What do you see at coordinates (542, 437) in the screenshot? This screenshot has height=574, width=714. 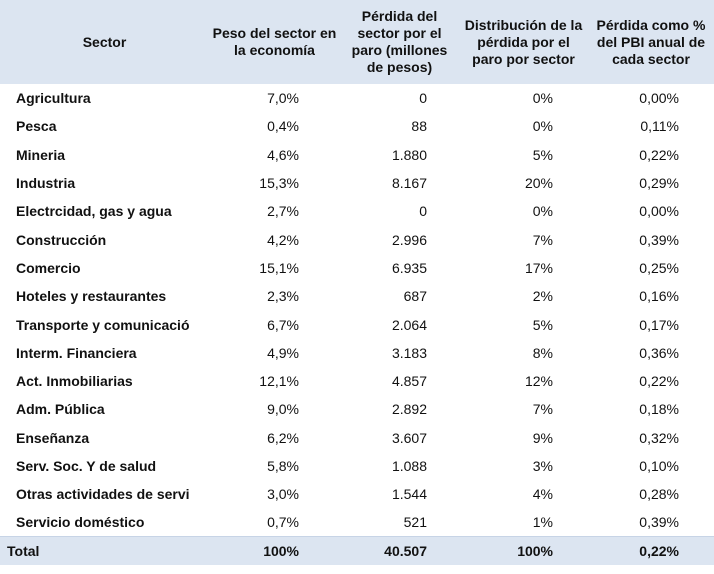 I see `cell-distribucion: 9%` at bounding box center [542, 437].